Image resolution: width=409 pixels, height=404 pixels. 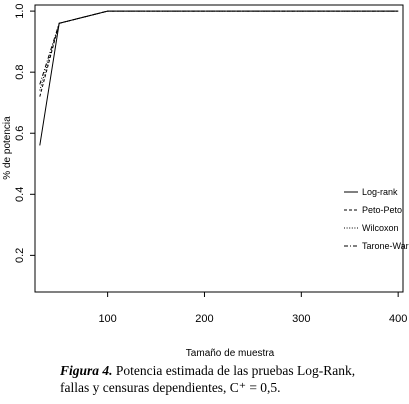 I want to click on x-tick-label: 100, so click(x=107, y=319).